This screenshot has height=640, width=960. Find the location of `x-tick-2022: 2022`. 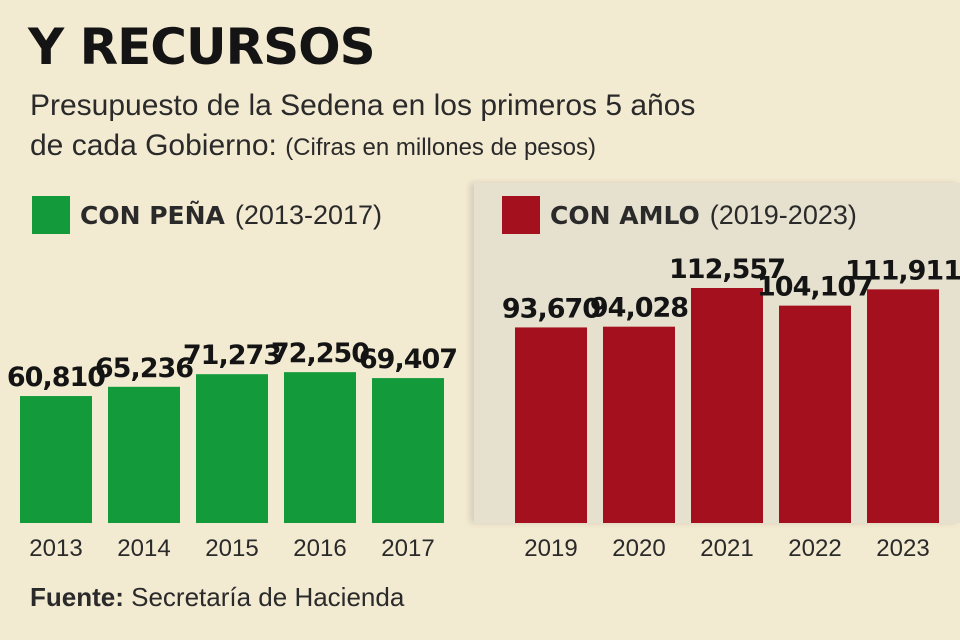

x-tick-2022: 2022 is located at coordinates (814, 548).